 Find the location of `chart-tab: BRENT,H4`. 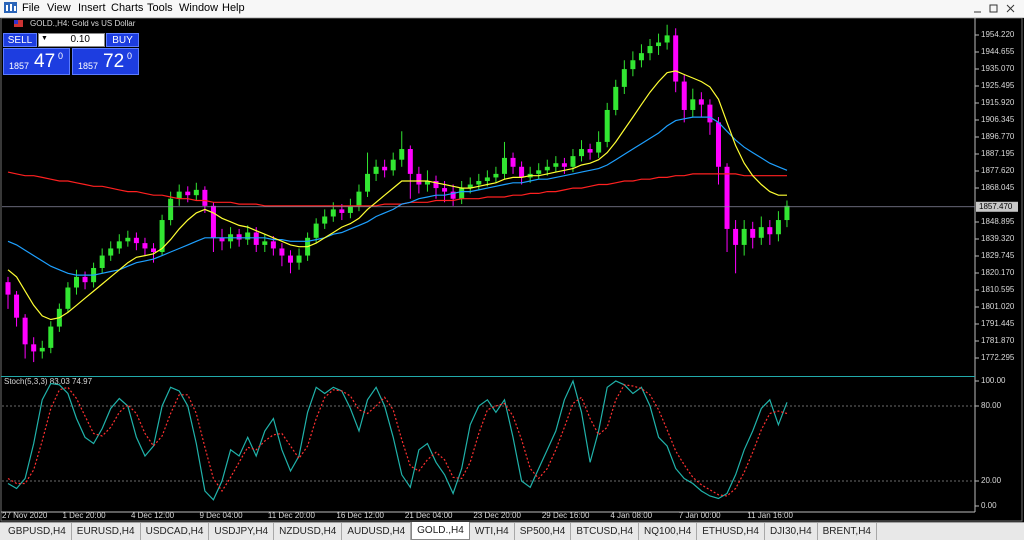

chart-tab: BRENT,H4 is located at coordinates (847, 531).